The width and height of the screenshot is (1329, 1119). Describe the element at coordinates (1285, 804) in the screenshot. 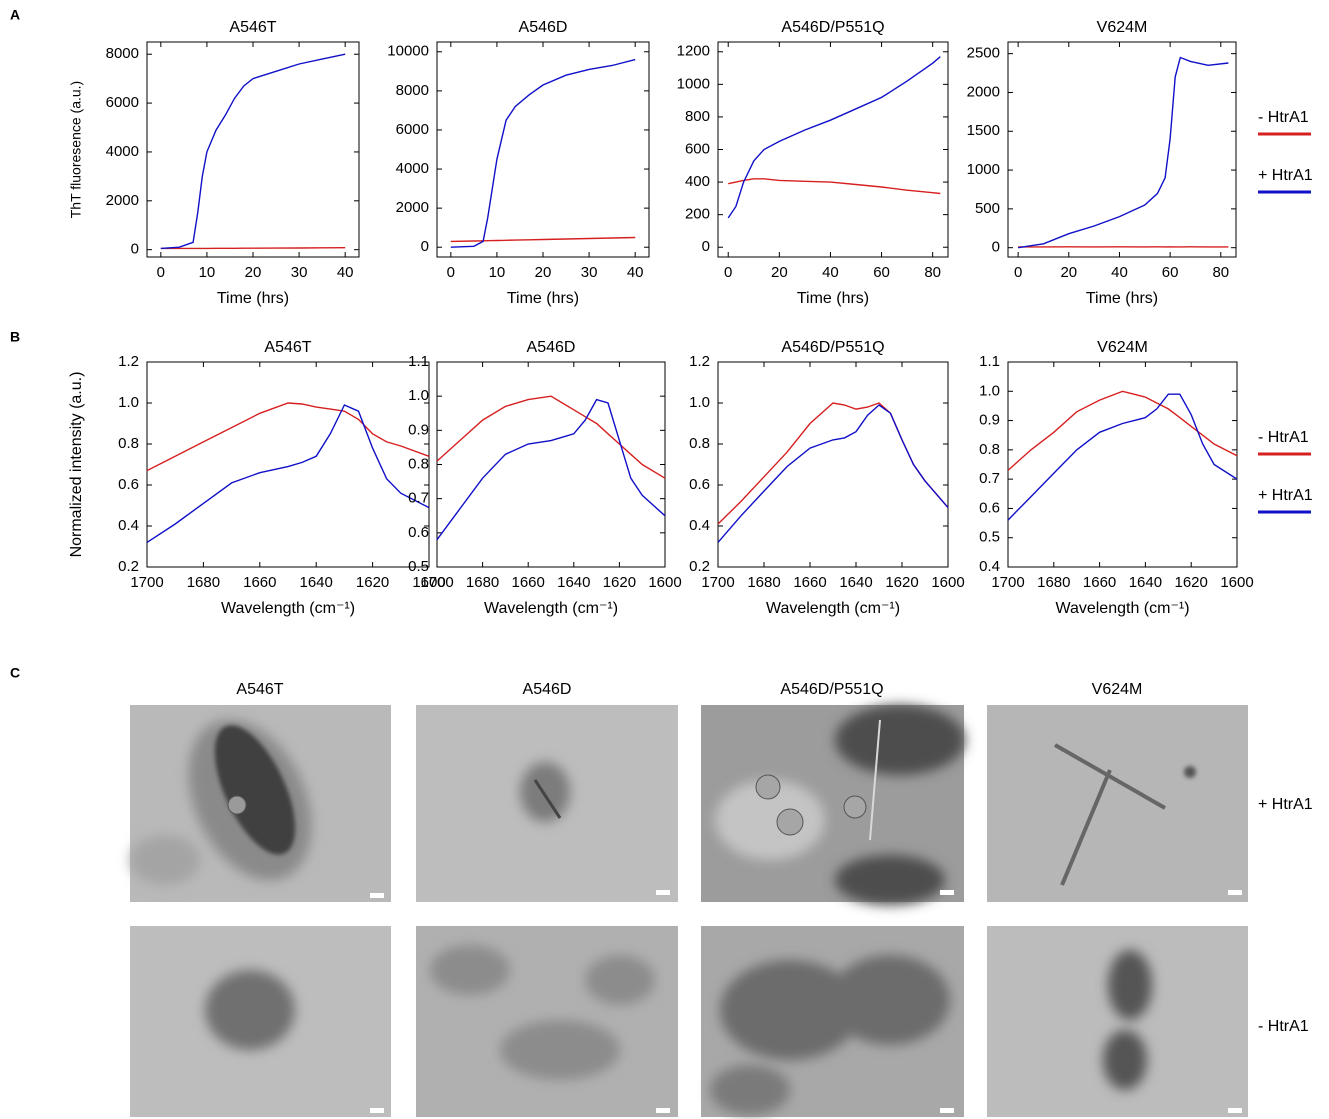

I see `micrograph-row-label: + HtrA1` at that location.